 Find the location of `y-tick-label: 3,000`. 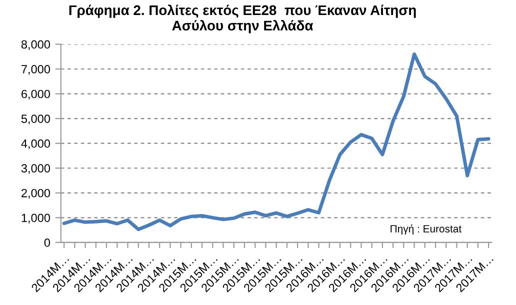

y-tick-label: 3,000 is located at coordinates (35, 169).